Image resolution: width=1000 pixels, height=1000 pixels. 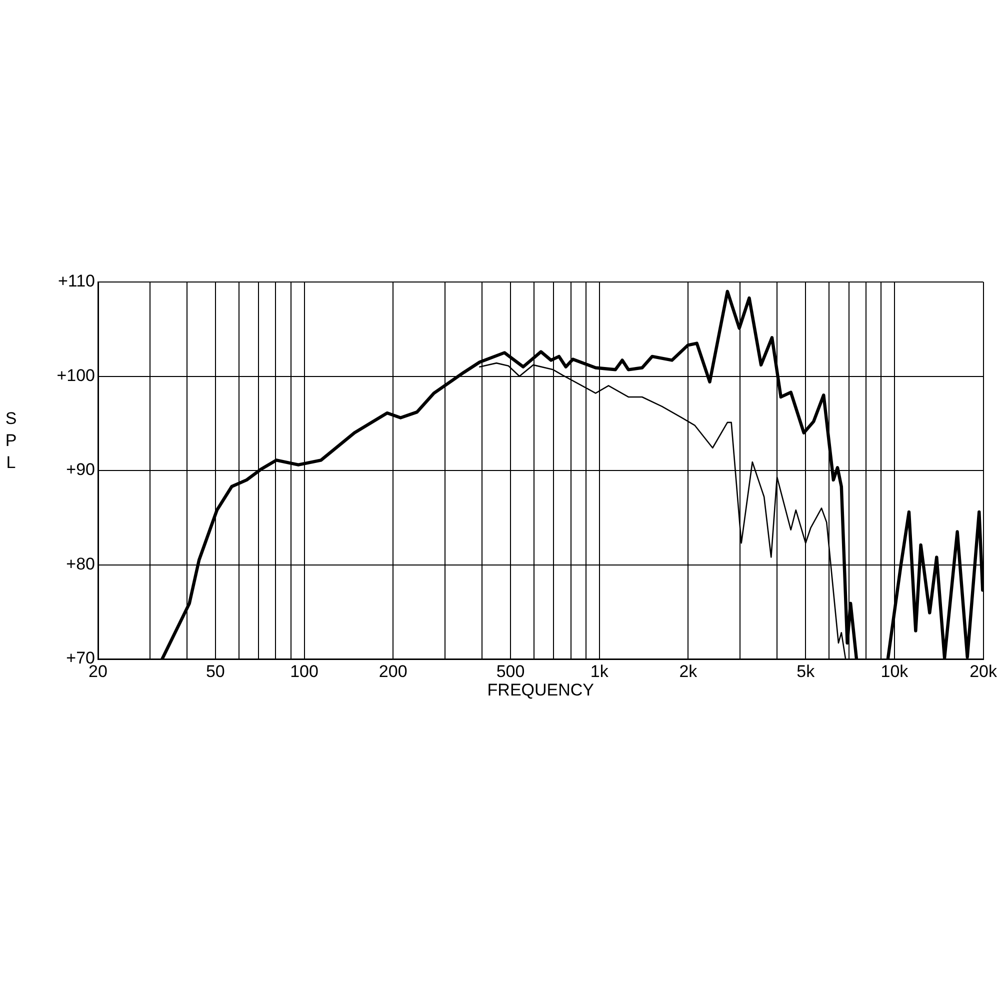 I want to click on y-tick-label: +90, so click(x=80, y=470).